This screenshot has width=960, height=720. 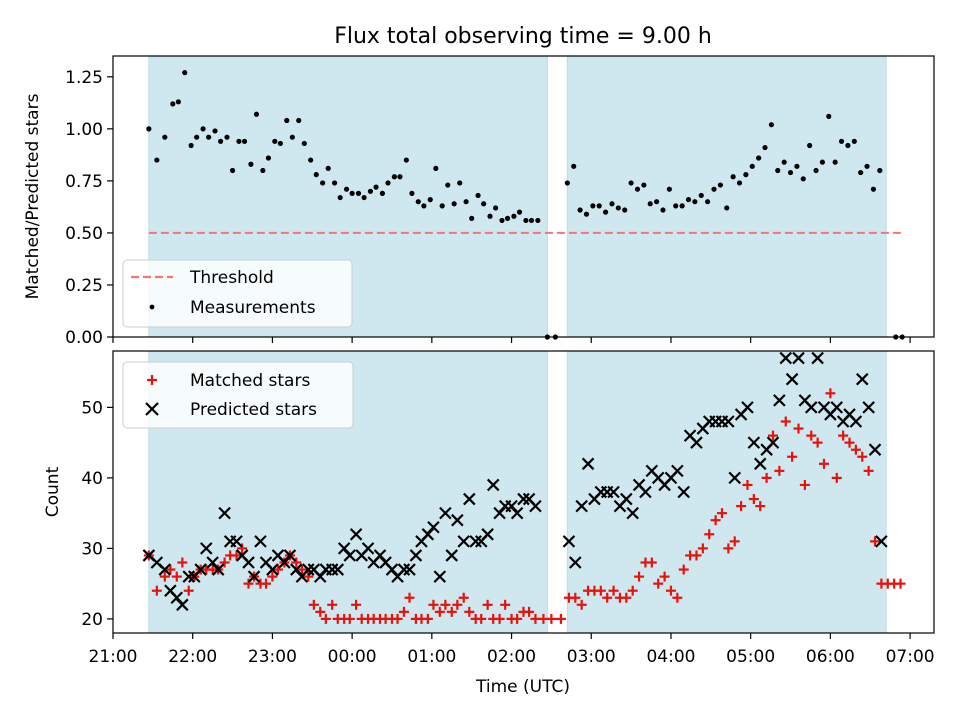 What do you see at coordinates (33, 196) in the screenshot?
I see `top-y-axis-label: Matched/Predicted stars` at bounding box center [33, 196].